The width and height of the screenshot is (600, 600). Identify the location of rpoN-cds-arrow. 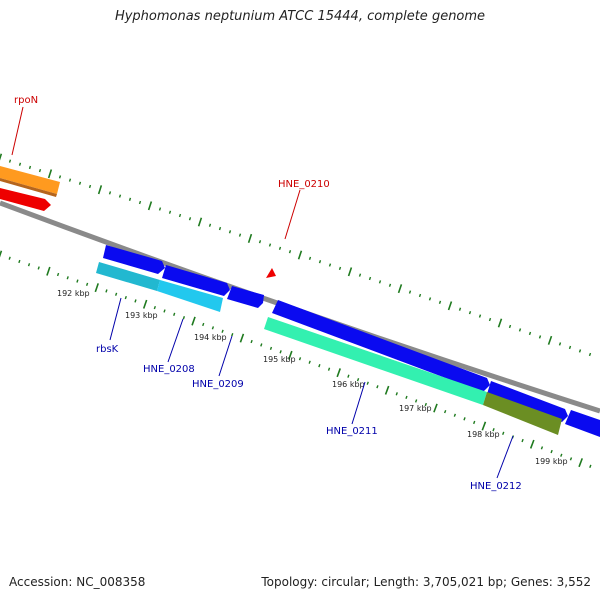
(25, 199).